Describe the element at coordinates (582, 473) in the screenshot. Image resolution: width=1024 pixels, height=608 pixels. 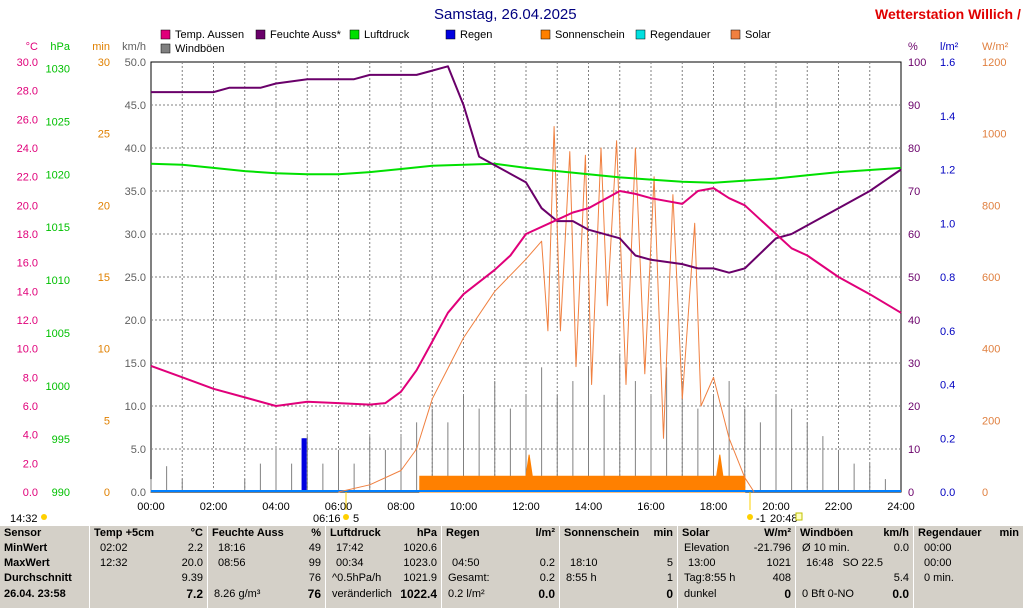
I see `sunshine-area` at that location.